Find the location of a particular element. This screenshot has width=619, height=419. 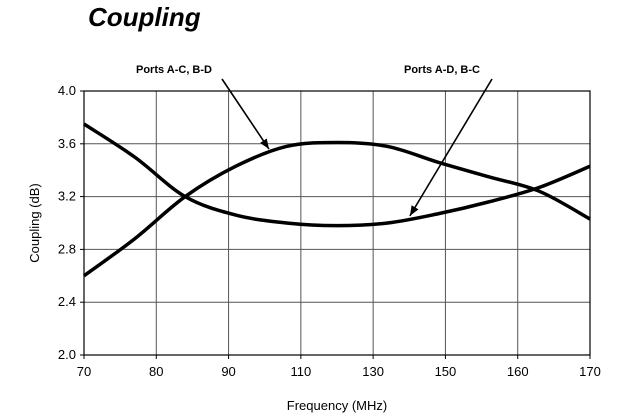

x-tick-label: 150 is located at coordinates (446, 371).